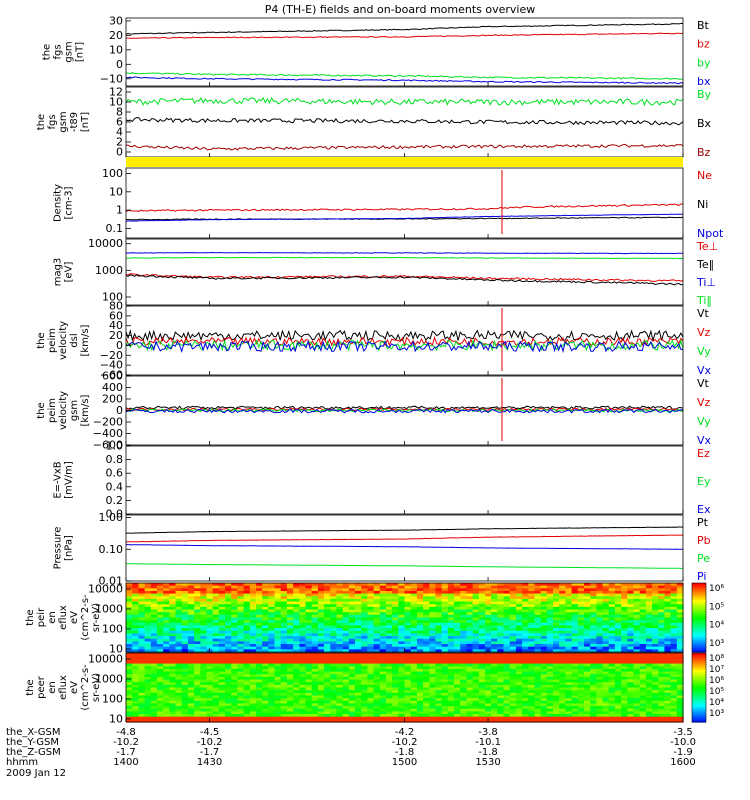 The height and width of the screenshot is (800, 750). What do you see at coordinates (116, 49) in the screenshot?
I see `y-tick-label: 10` at bounding box center [116, 49].